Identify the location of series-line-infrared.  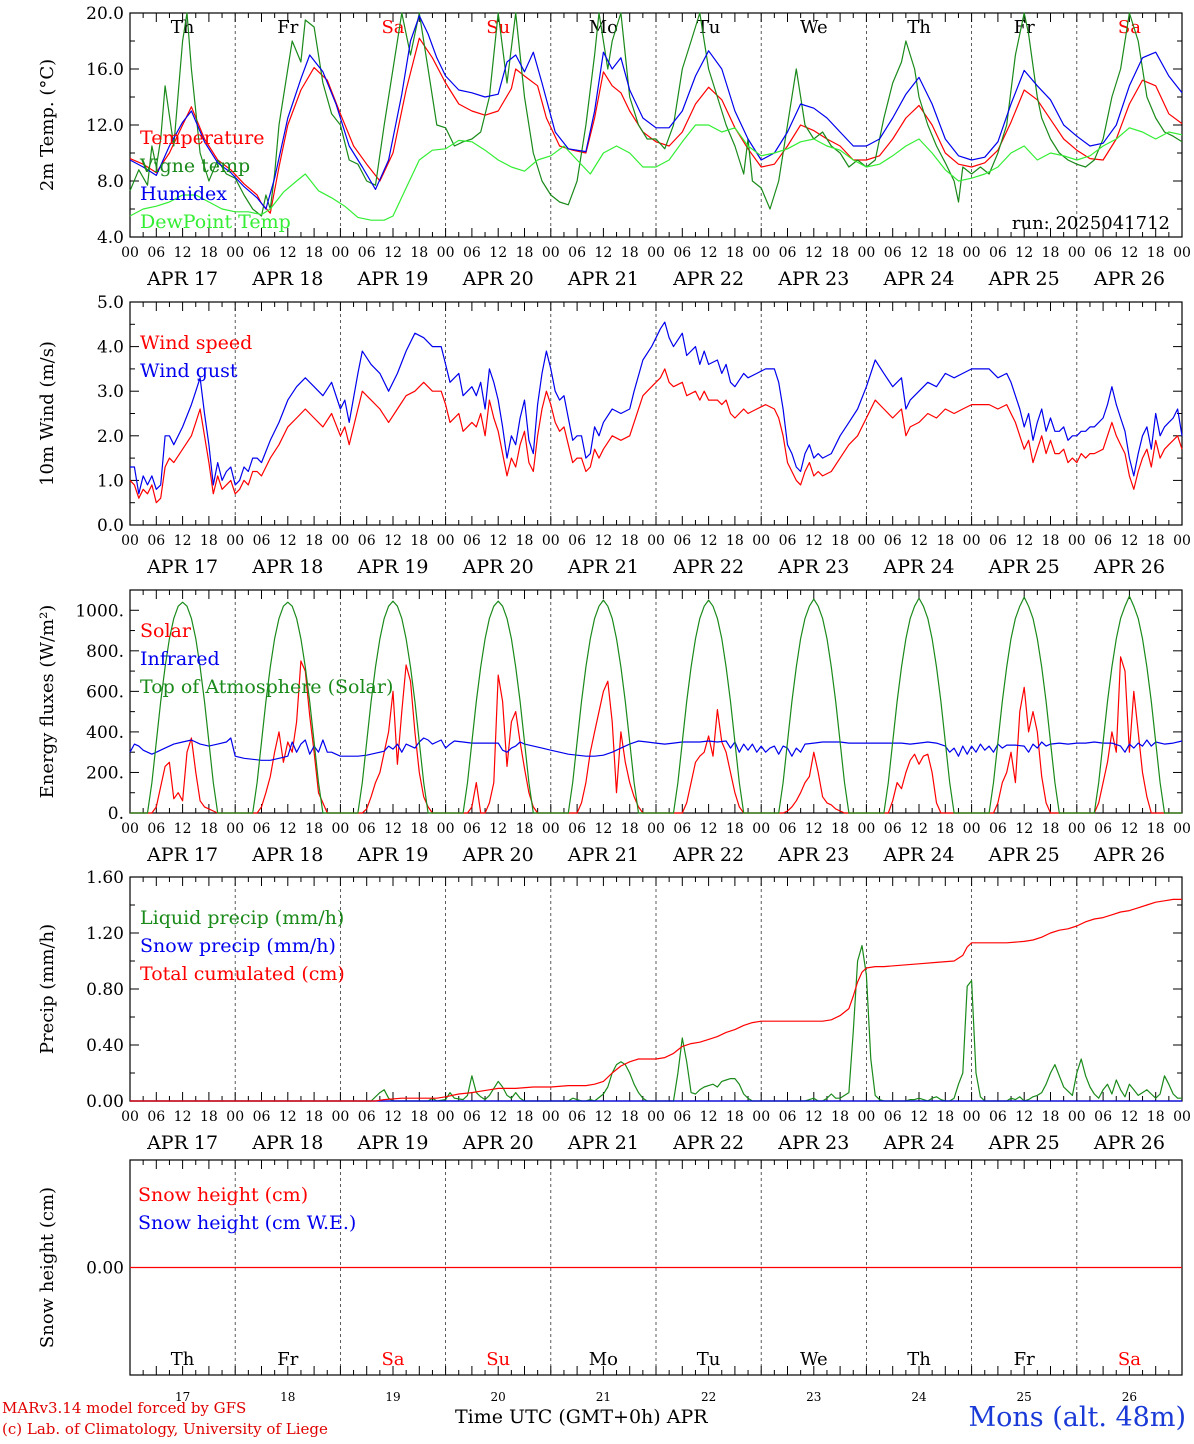
(656, 749).